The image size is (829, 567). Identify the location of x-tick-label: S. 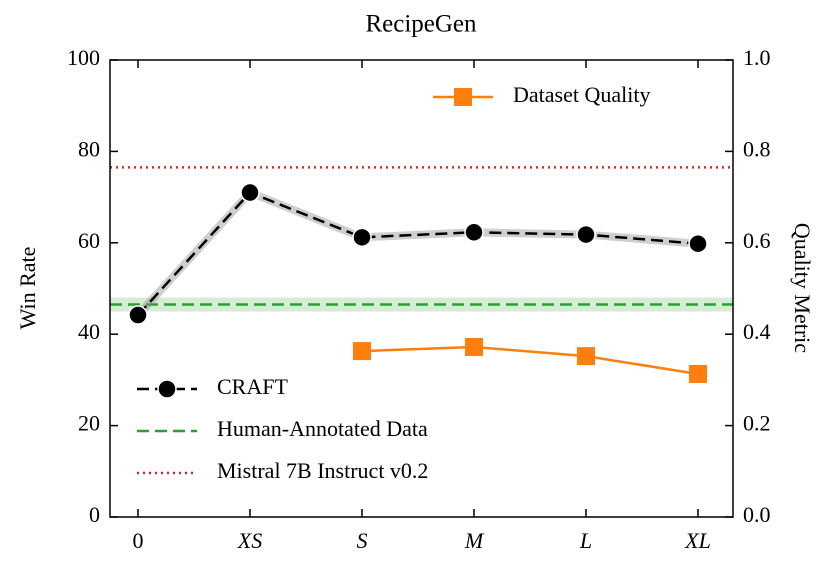
(362, 540).